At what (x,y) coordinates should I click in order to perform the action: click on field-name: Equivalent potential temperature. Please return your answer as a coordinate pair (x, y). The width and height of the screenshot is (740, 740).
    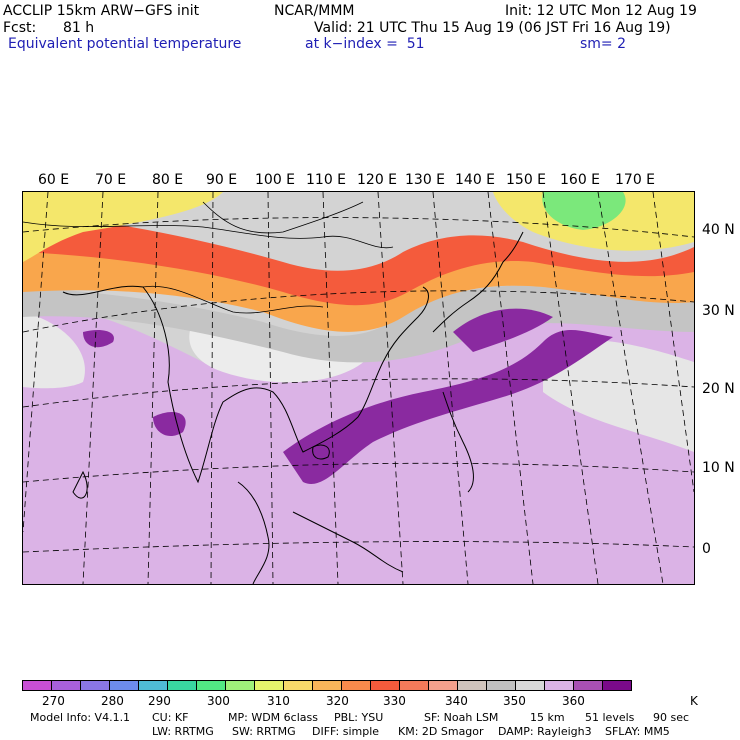
    Looking at the image, I should click on (125, 44).